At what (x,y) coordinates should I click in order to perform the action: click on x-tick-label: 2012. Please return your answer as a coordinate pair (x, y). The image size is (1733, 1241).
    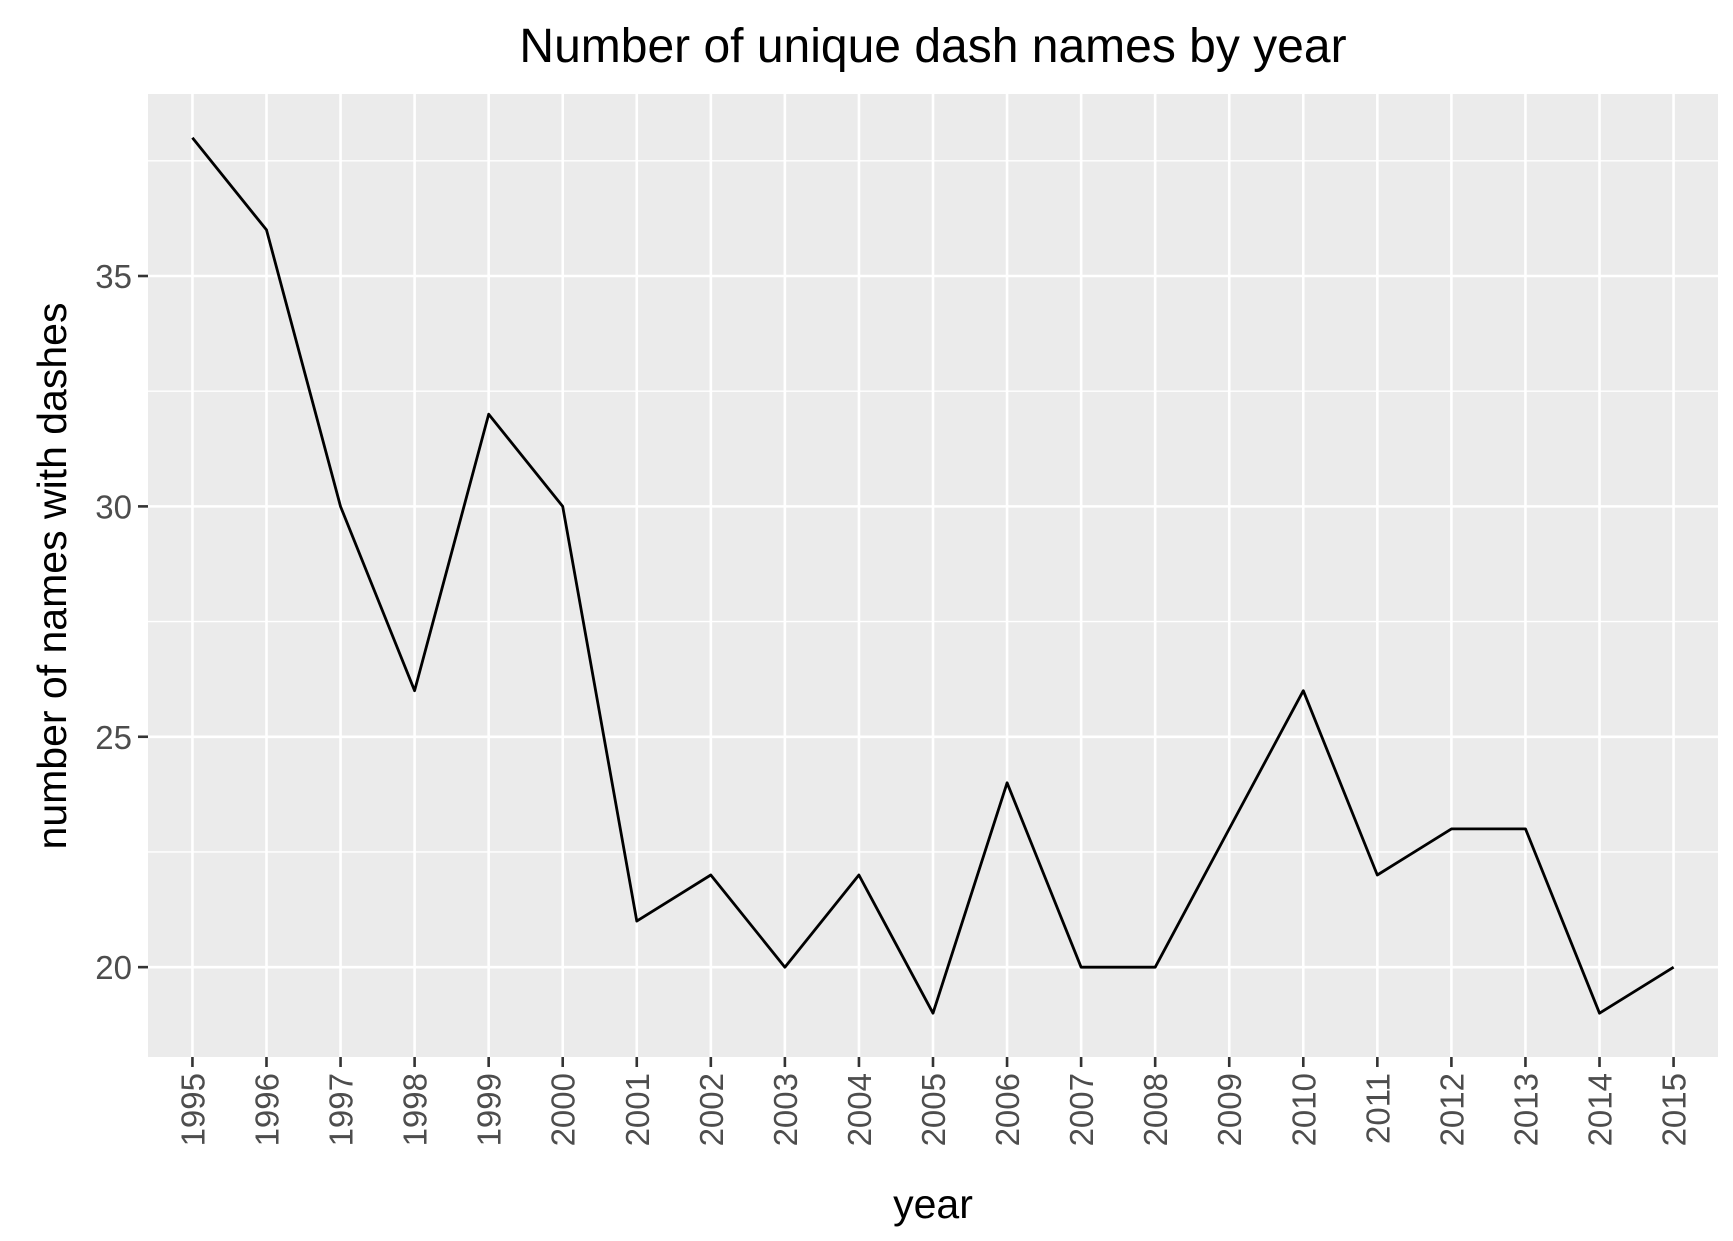
    Looking at the image, I should click on (1451, 1109).